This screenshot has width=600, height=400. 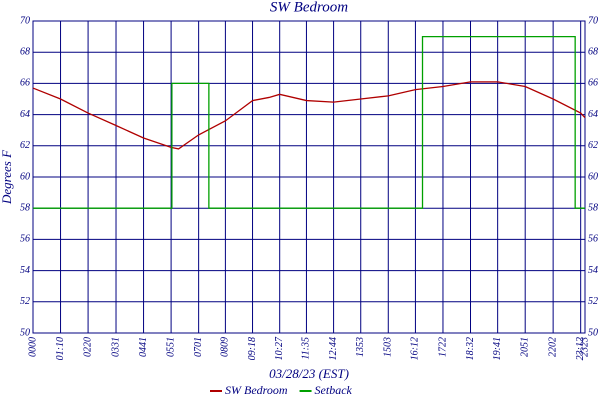 What do you see at coordinates (388, 347) in the screenshot?
I see `x-tick-label: 1503` at bounding box center [388, 347].